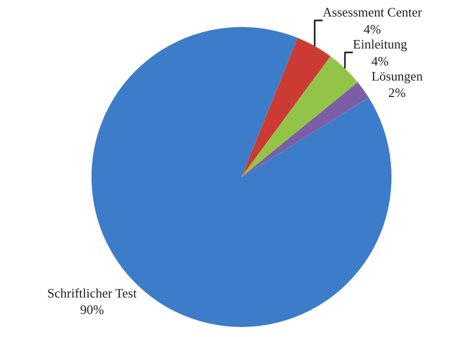 The height and width of the screenshot is (337, 471). I want to click on slice-label: Schriftlicher Test, so click(92, 292).